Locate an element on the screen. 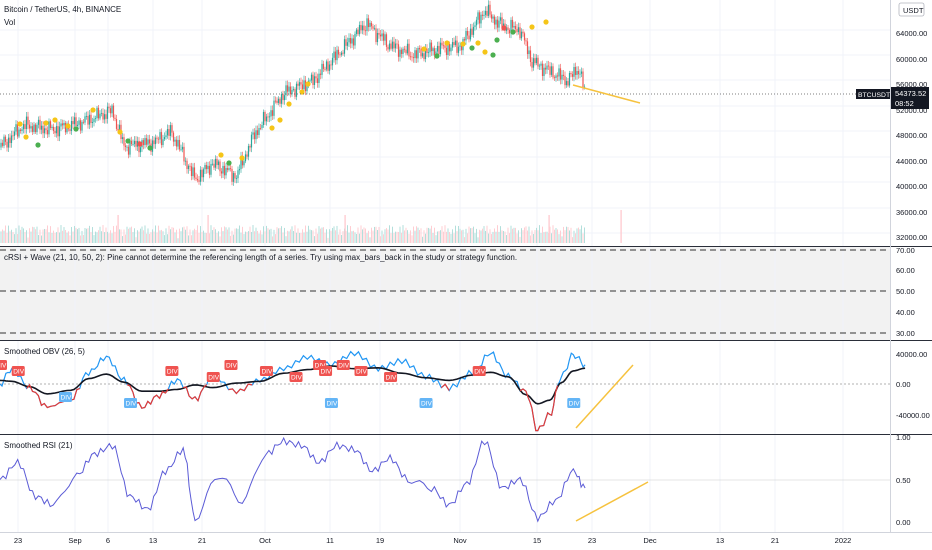  time-axis-tick: 2022 is located at coordinates (843, 540).